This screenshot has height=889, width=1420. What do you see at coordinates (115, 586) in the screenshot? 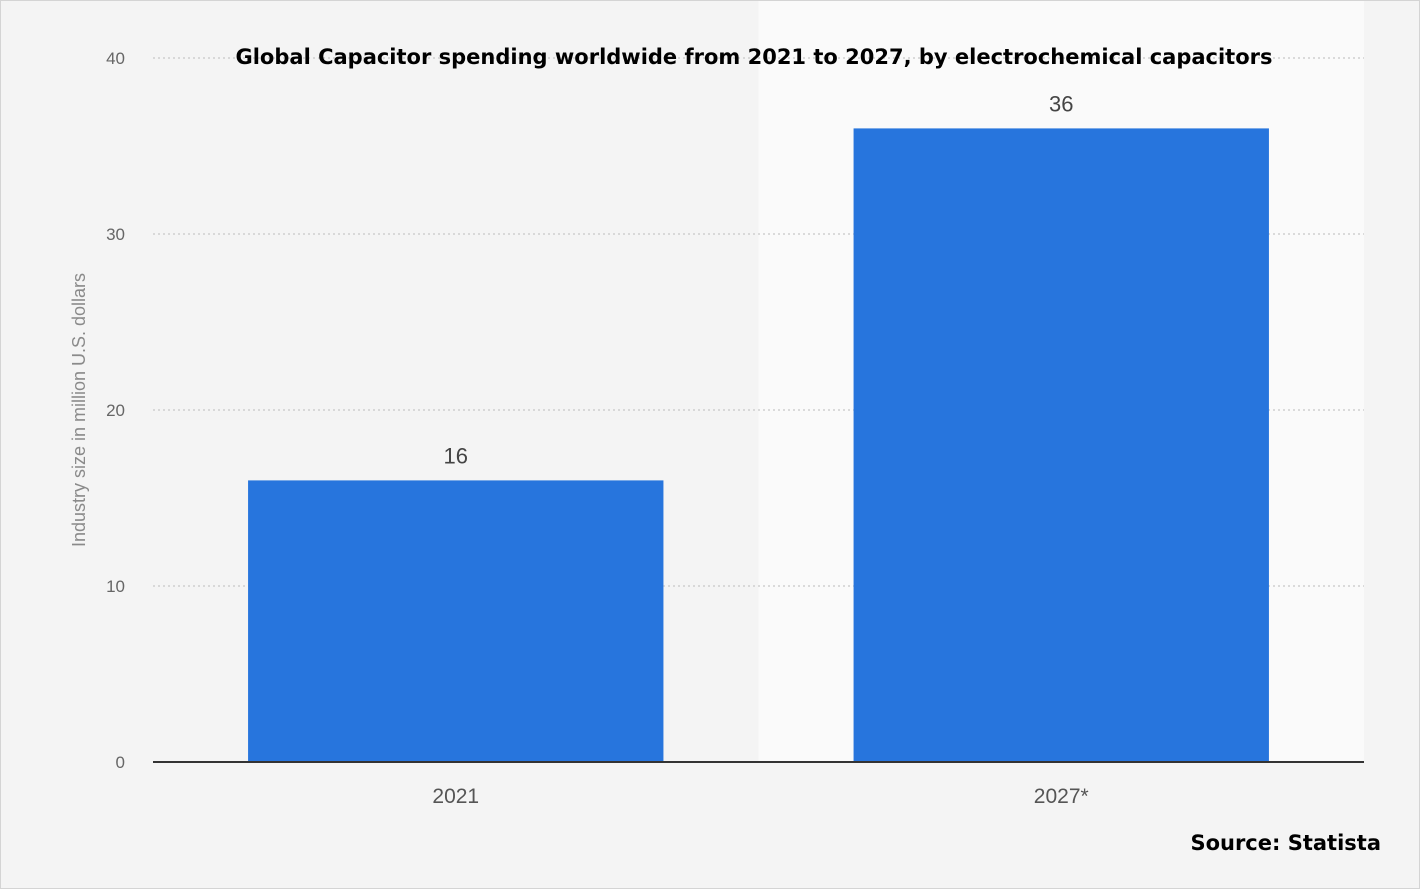
I see `y-tick-label: 10` at bounding box center [115, 586].